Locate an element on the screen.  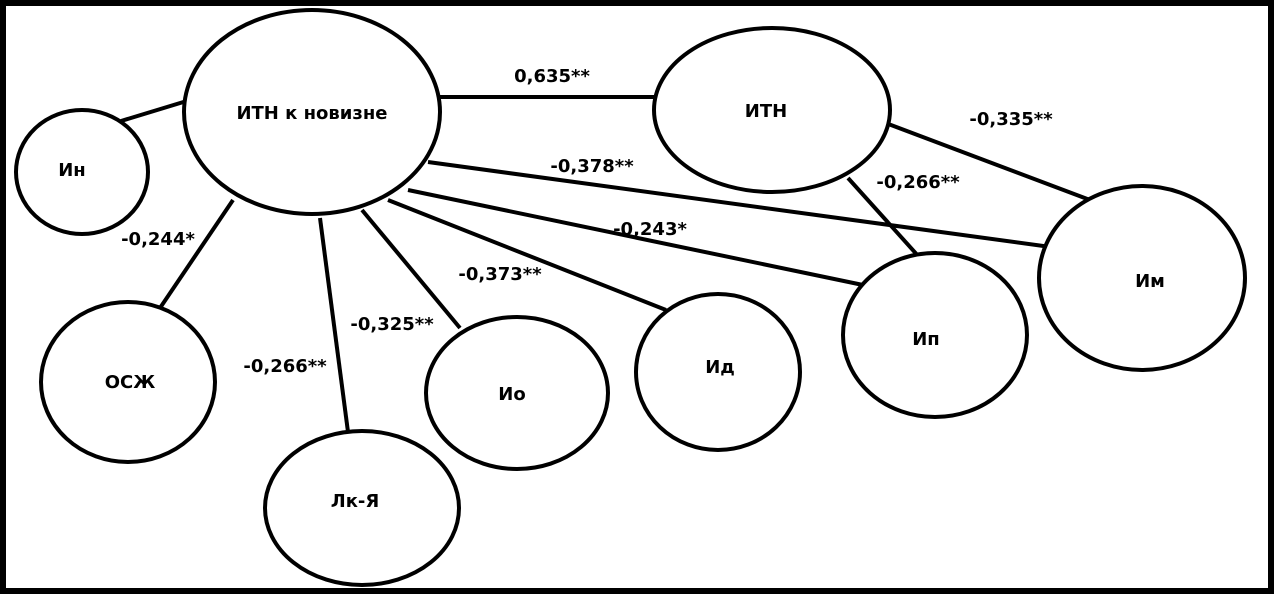
edge-label-itn-im: -0,335** is located at coordinates (1011, 119).